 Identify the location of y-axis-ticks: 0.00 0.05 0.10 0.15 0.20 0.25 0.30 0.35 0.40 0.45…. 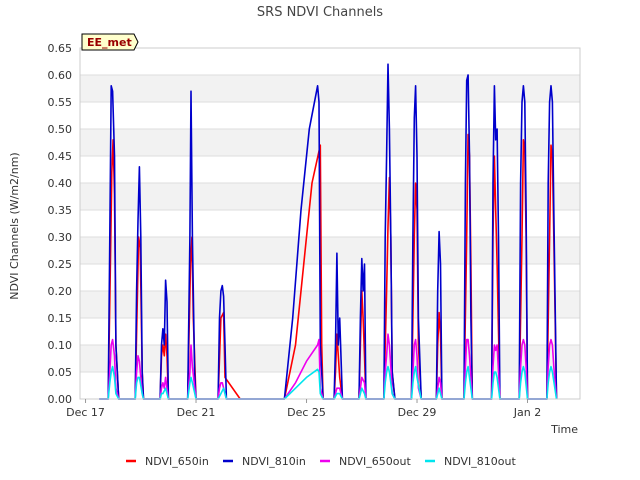
(60, 224).